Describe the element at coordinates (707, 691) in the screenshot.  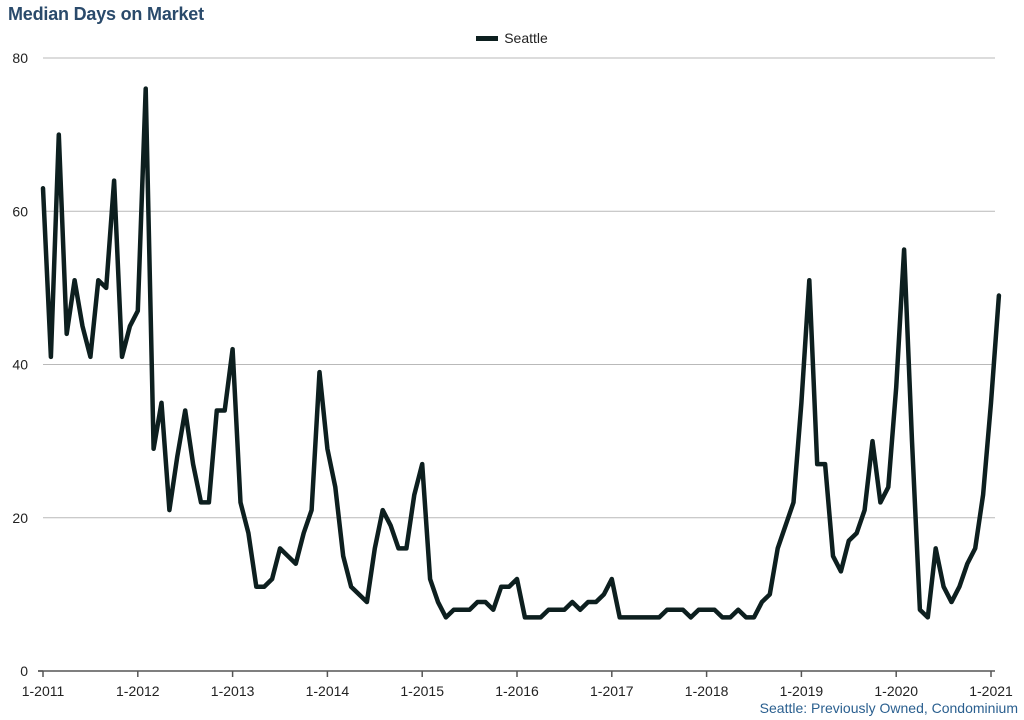
I see `x-tick-label: 1-2018` at that location.